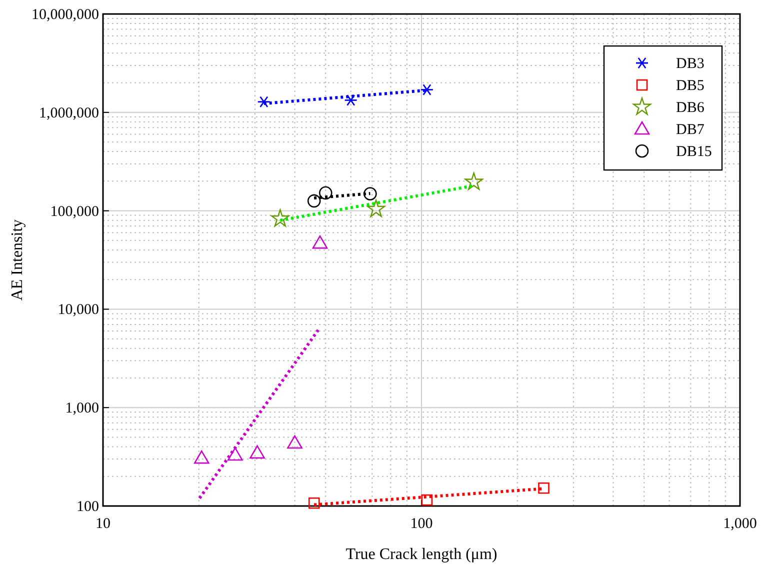 The height and width of the screenshot is (571, 762). What do you see at coordinates (690, 130) in the screenshot?
I see `legend-label: DB7` at bounding box center [690, 130].